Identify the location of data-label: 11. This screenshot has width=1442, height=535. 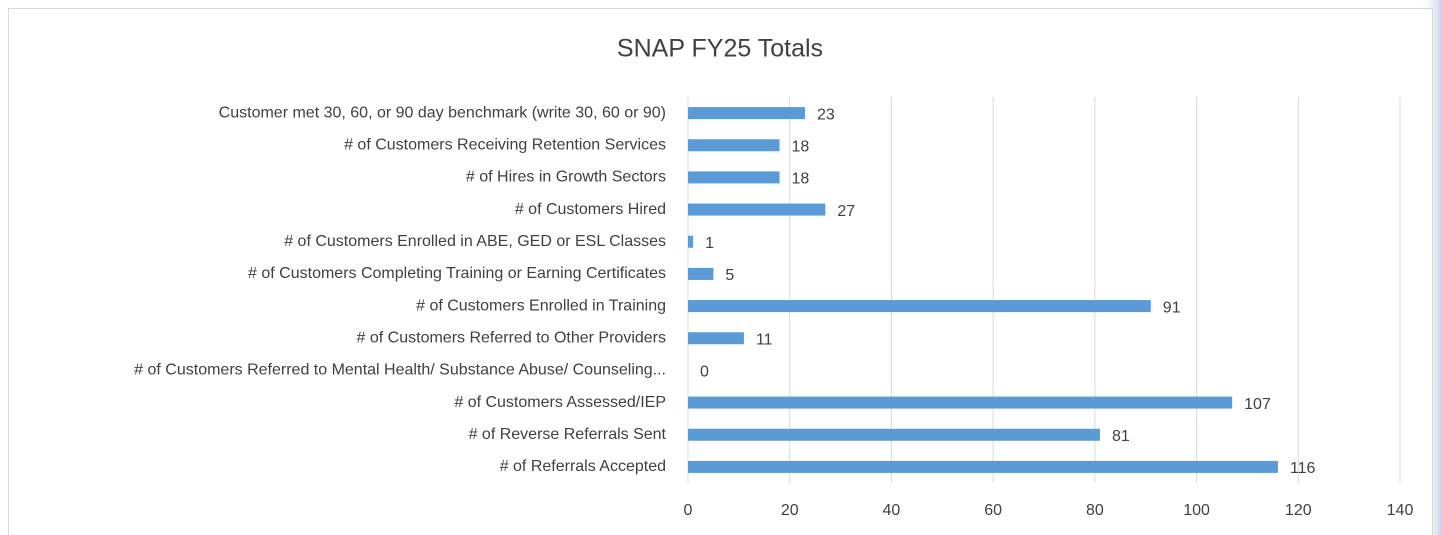
(764, 339).